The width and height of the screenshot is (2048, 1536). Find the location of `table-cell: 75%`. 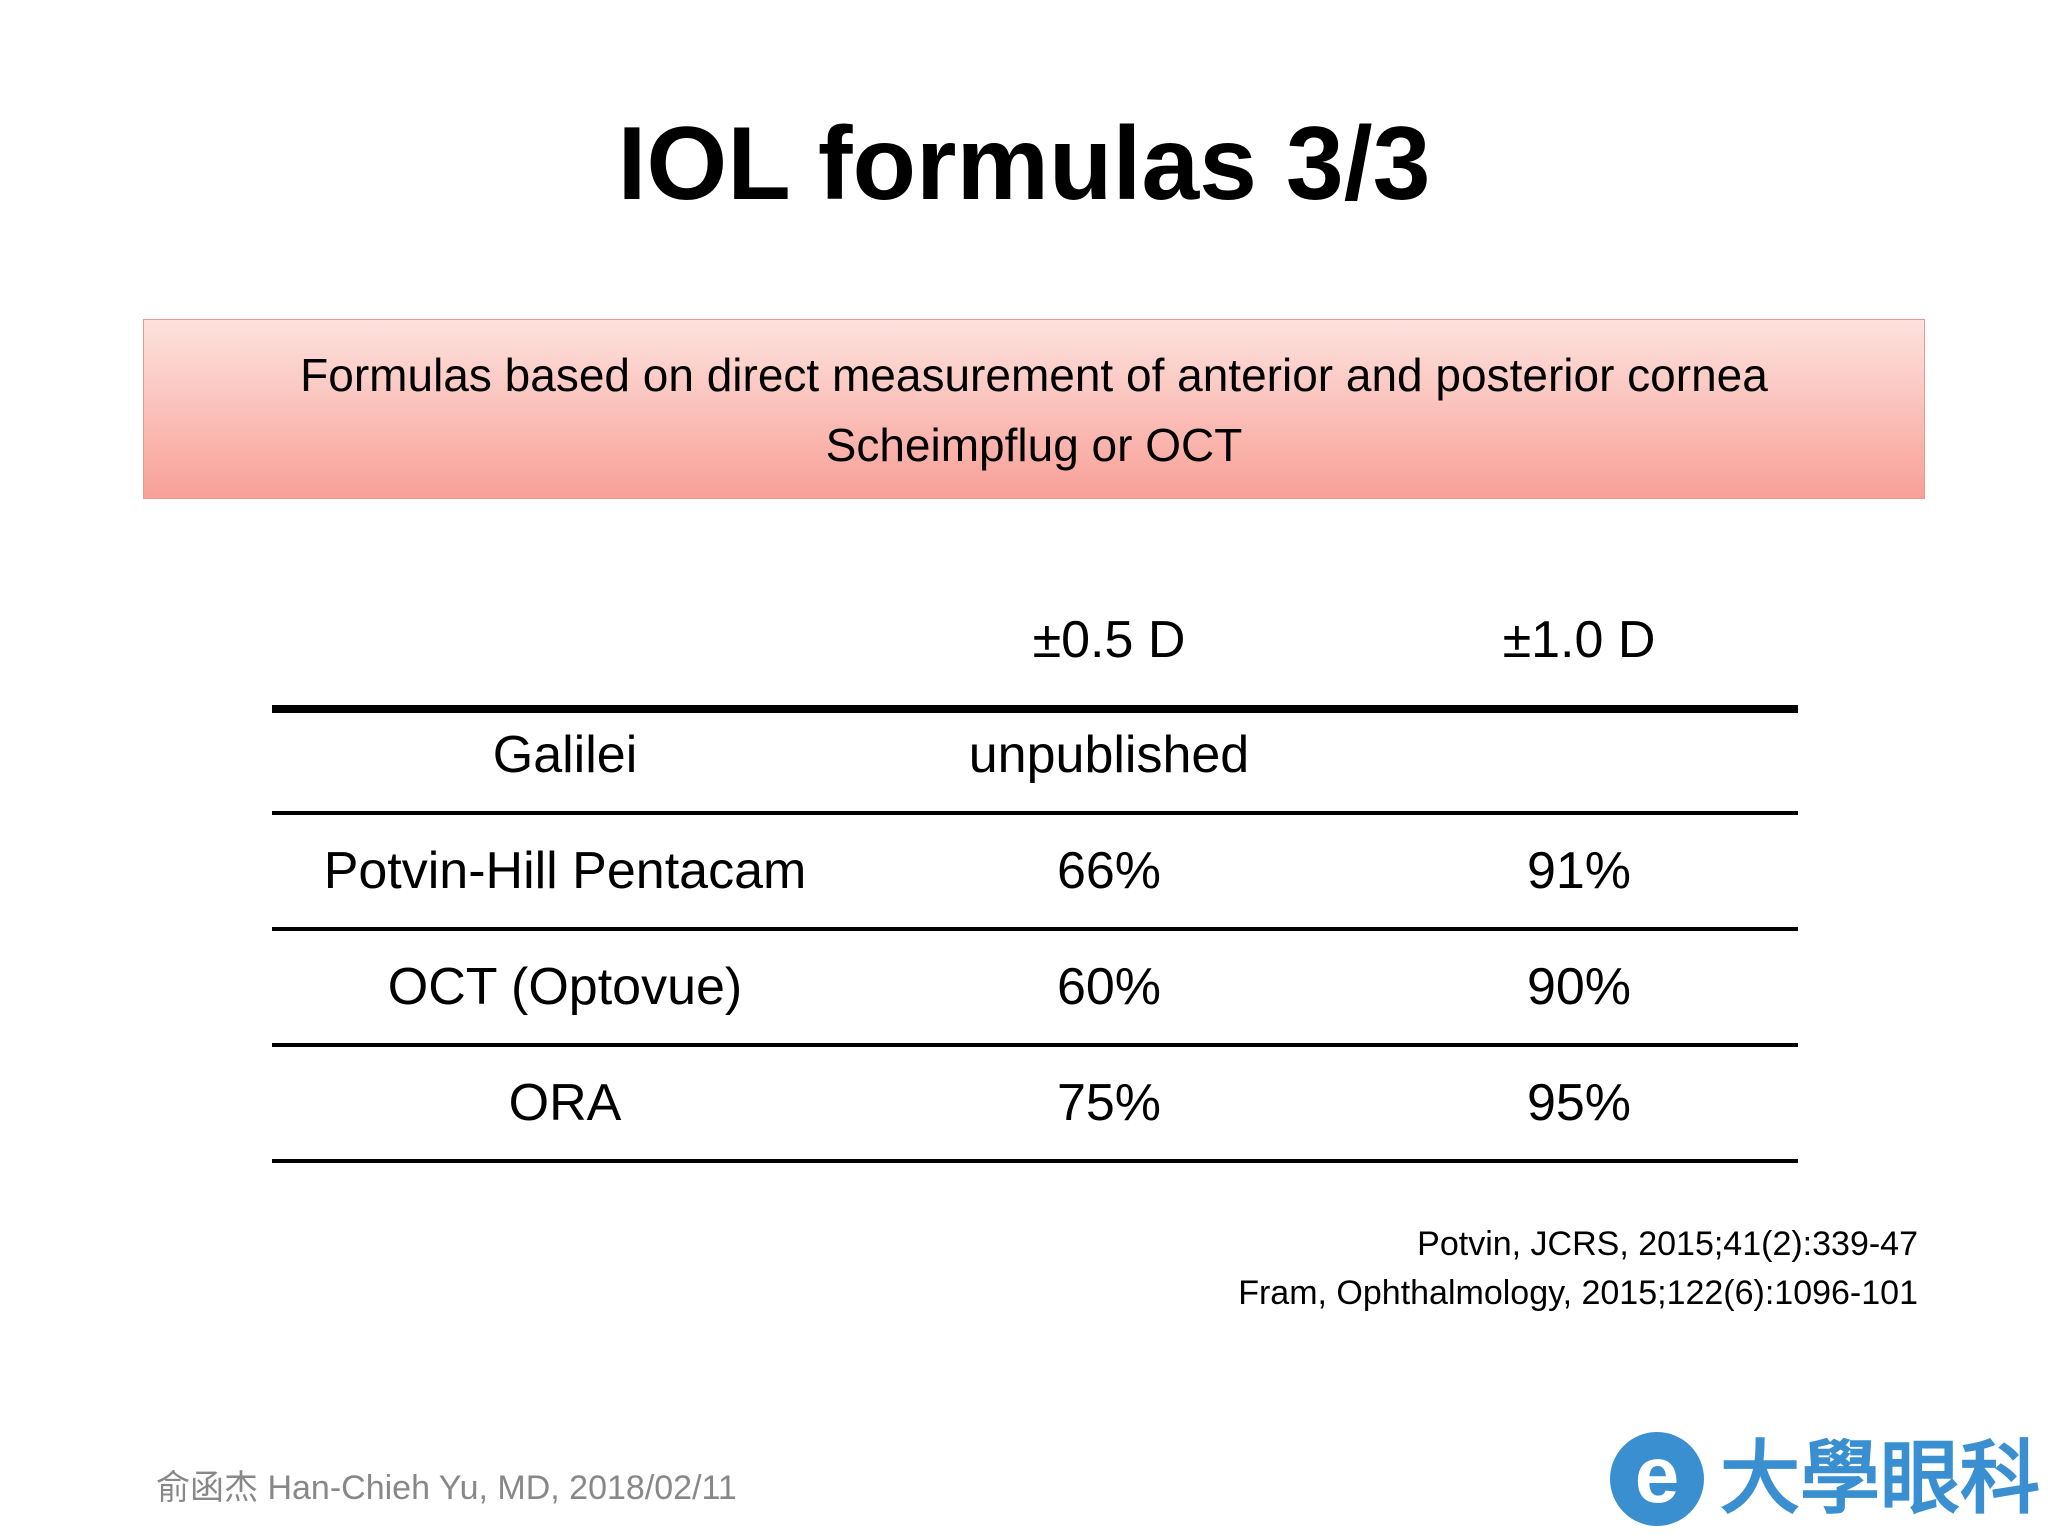

table-cell: 75% is located at coordinates (1109, 1103).